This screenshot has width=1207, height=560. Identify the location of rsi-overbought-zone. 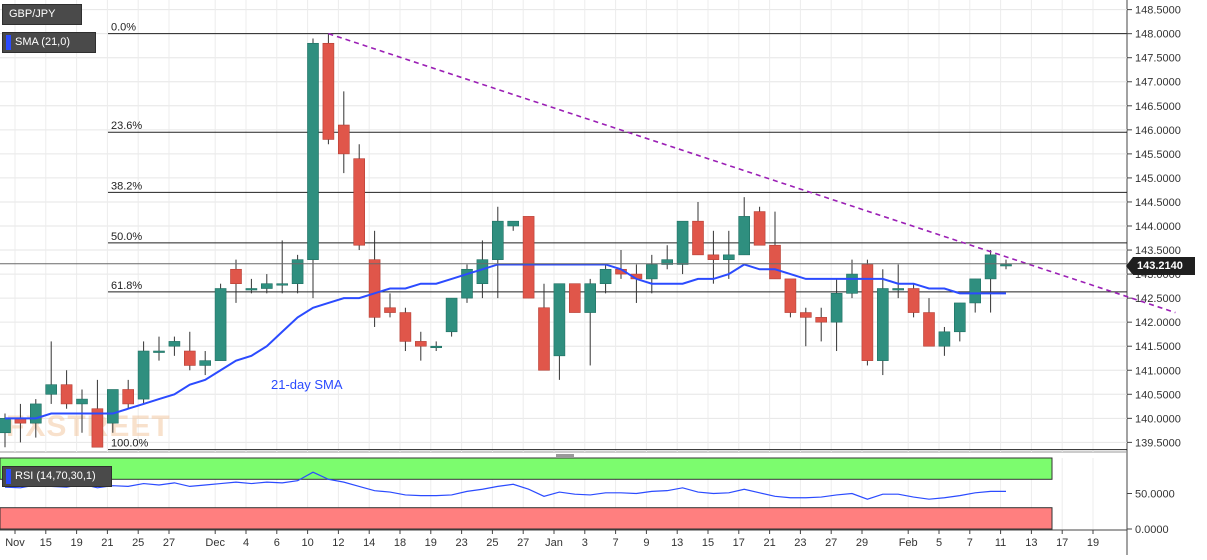
(526, 468).